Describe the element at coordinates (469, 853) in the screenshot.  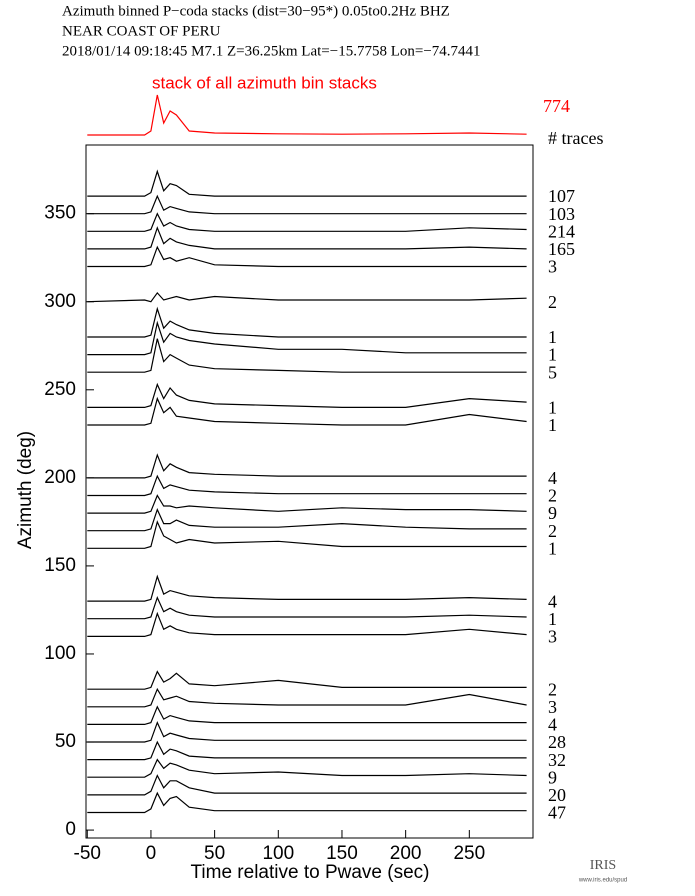
I see `x-tick-label: 250` at that location.